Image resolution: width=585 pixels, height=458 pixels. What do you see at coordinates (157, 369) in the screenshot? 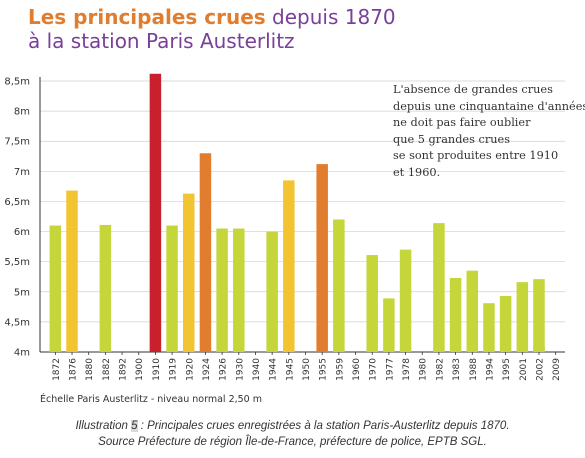
I see `x-tick-label: 1910` at bounding box center [157, 369].